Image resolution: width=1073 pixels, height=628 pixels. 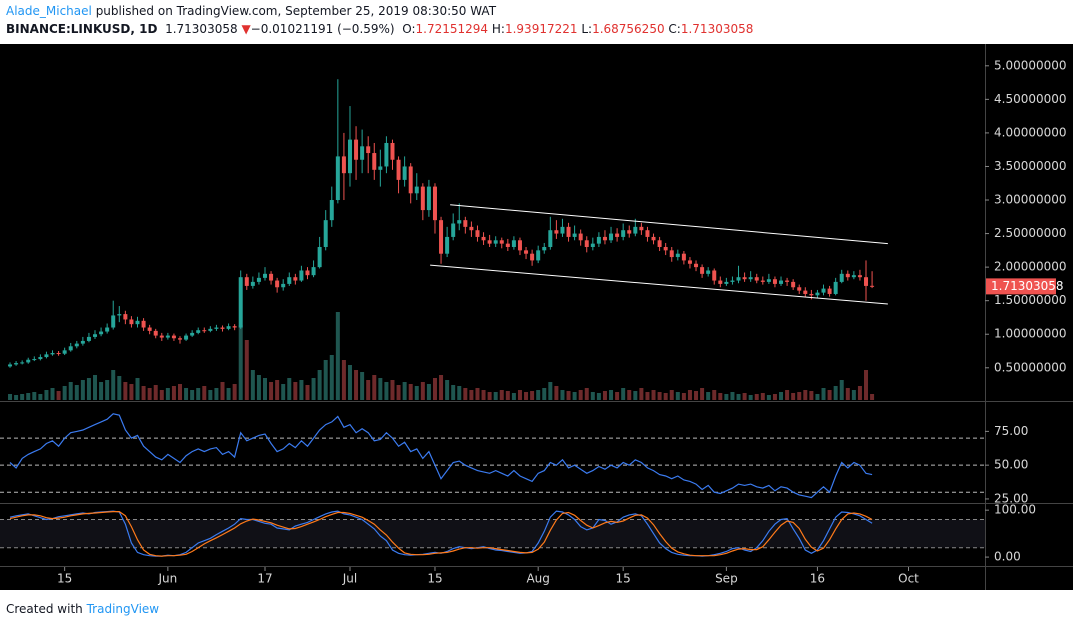 I want to click on y-tick-label: 75.00, so click(x=1011, y=431).